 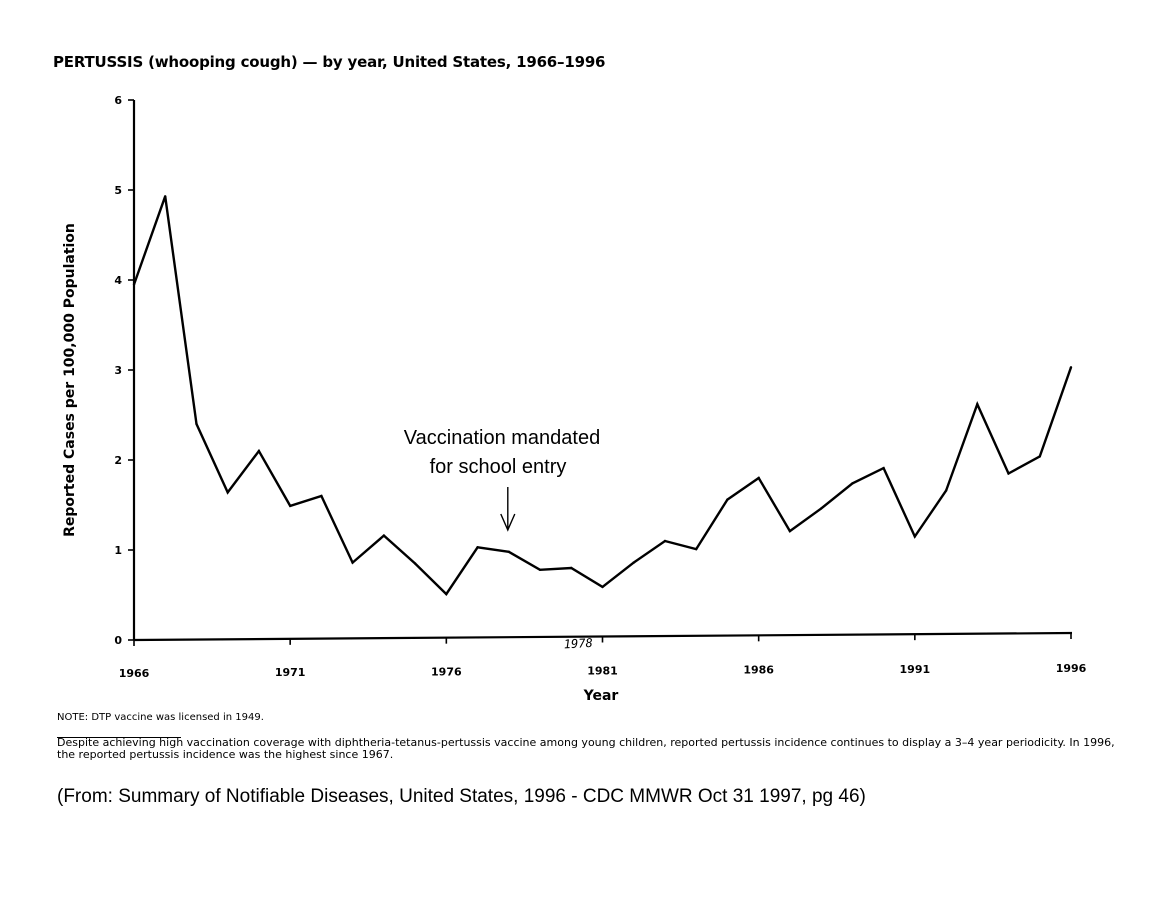 What do you see at coordinates (118, 640) in the screenshot?
I see `y-tick-label: 0` at bounding box center [118, 640].